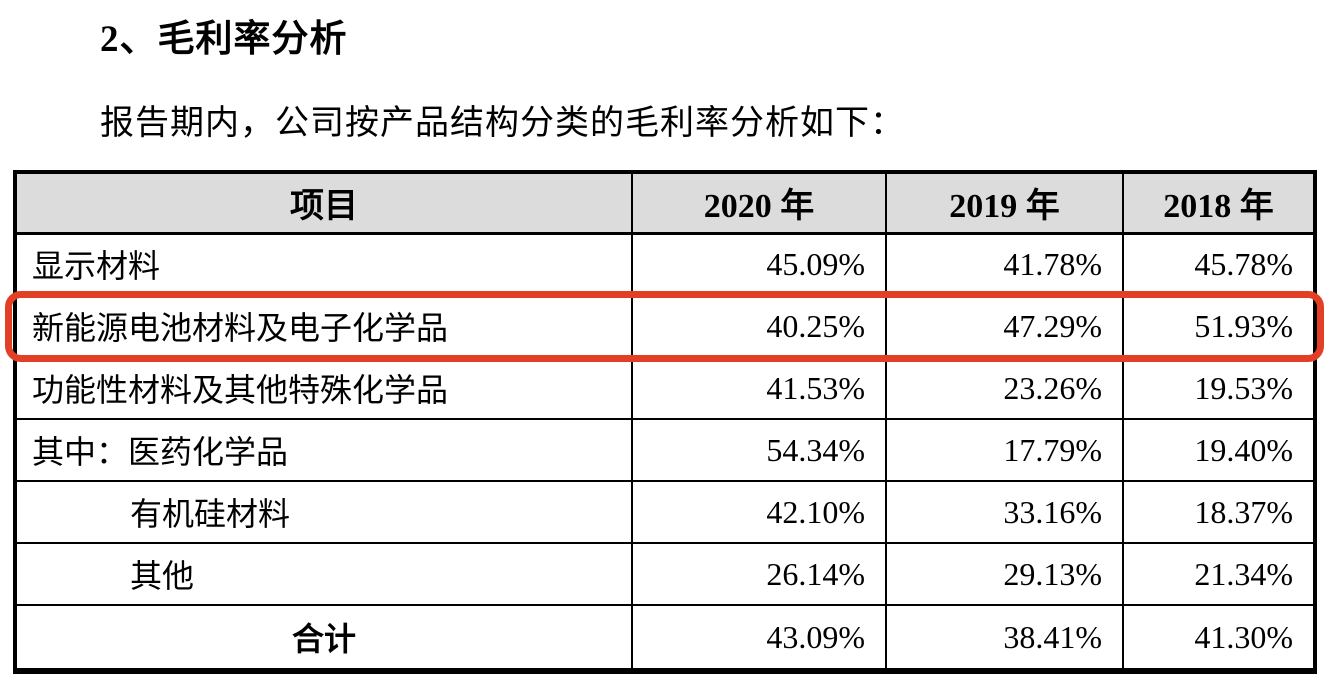 The width and height of the screenshot is (1324, 682). What do you see at coordinates (1004, 512) in the screenshot?
I see `margin-value: 33.16%` at bounding box center [1004, 512].